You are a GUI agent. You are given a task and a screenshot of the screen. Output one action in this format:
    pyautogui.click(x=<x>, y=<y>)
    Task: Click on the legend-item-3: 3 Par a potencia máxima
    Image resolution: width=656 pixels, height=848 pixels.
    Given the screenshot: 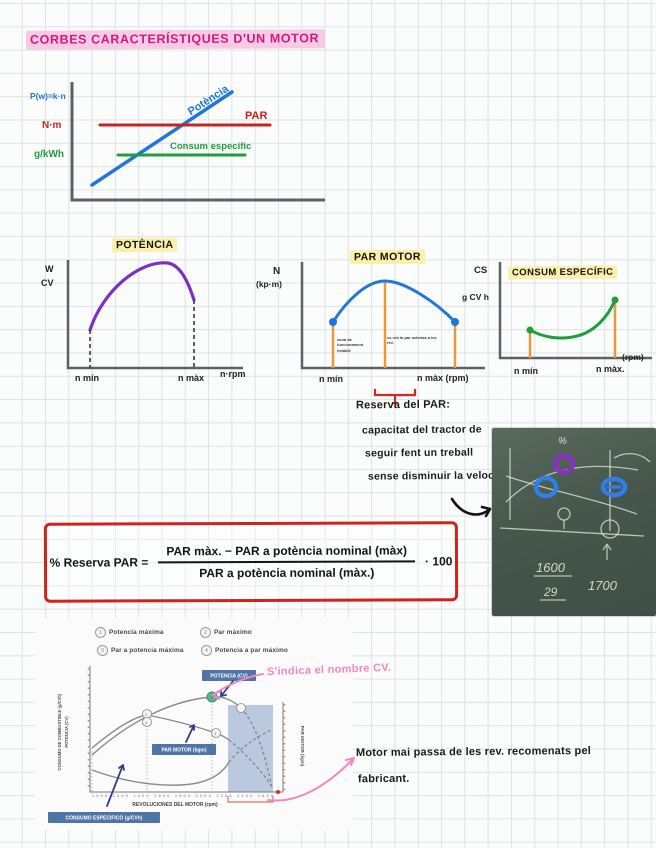 What is the action you would take?
    pyautogui.click(x=140, y=650)
    